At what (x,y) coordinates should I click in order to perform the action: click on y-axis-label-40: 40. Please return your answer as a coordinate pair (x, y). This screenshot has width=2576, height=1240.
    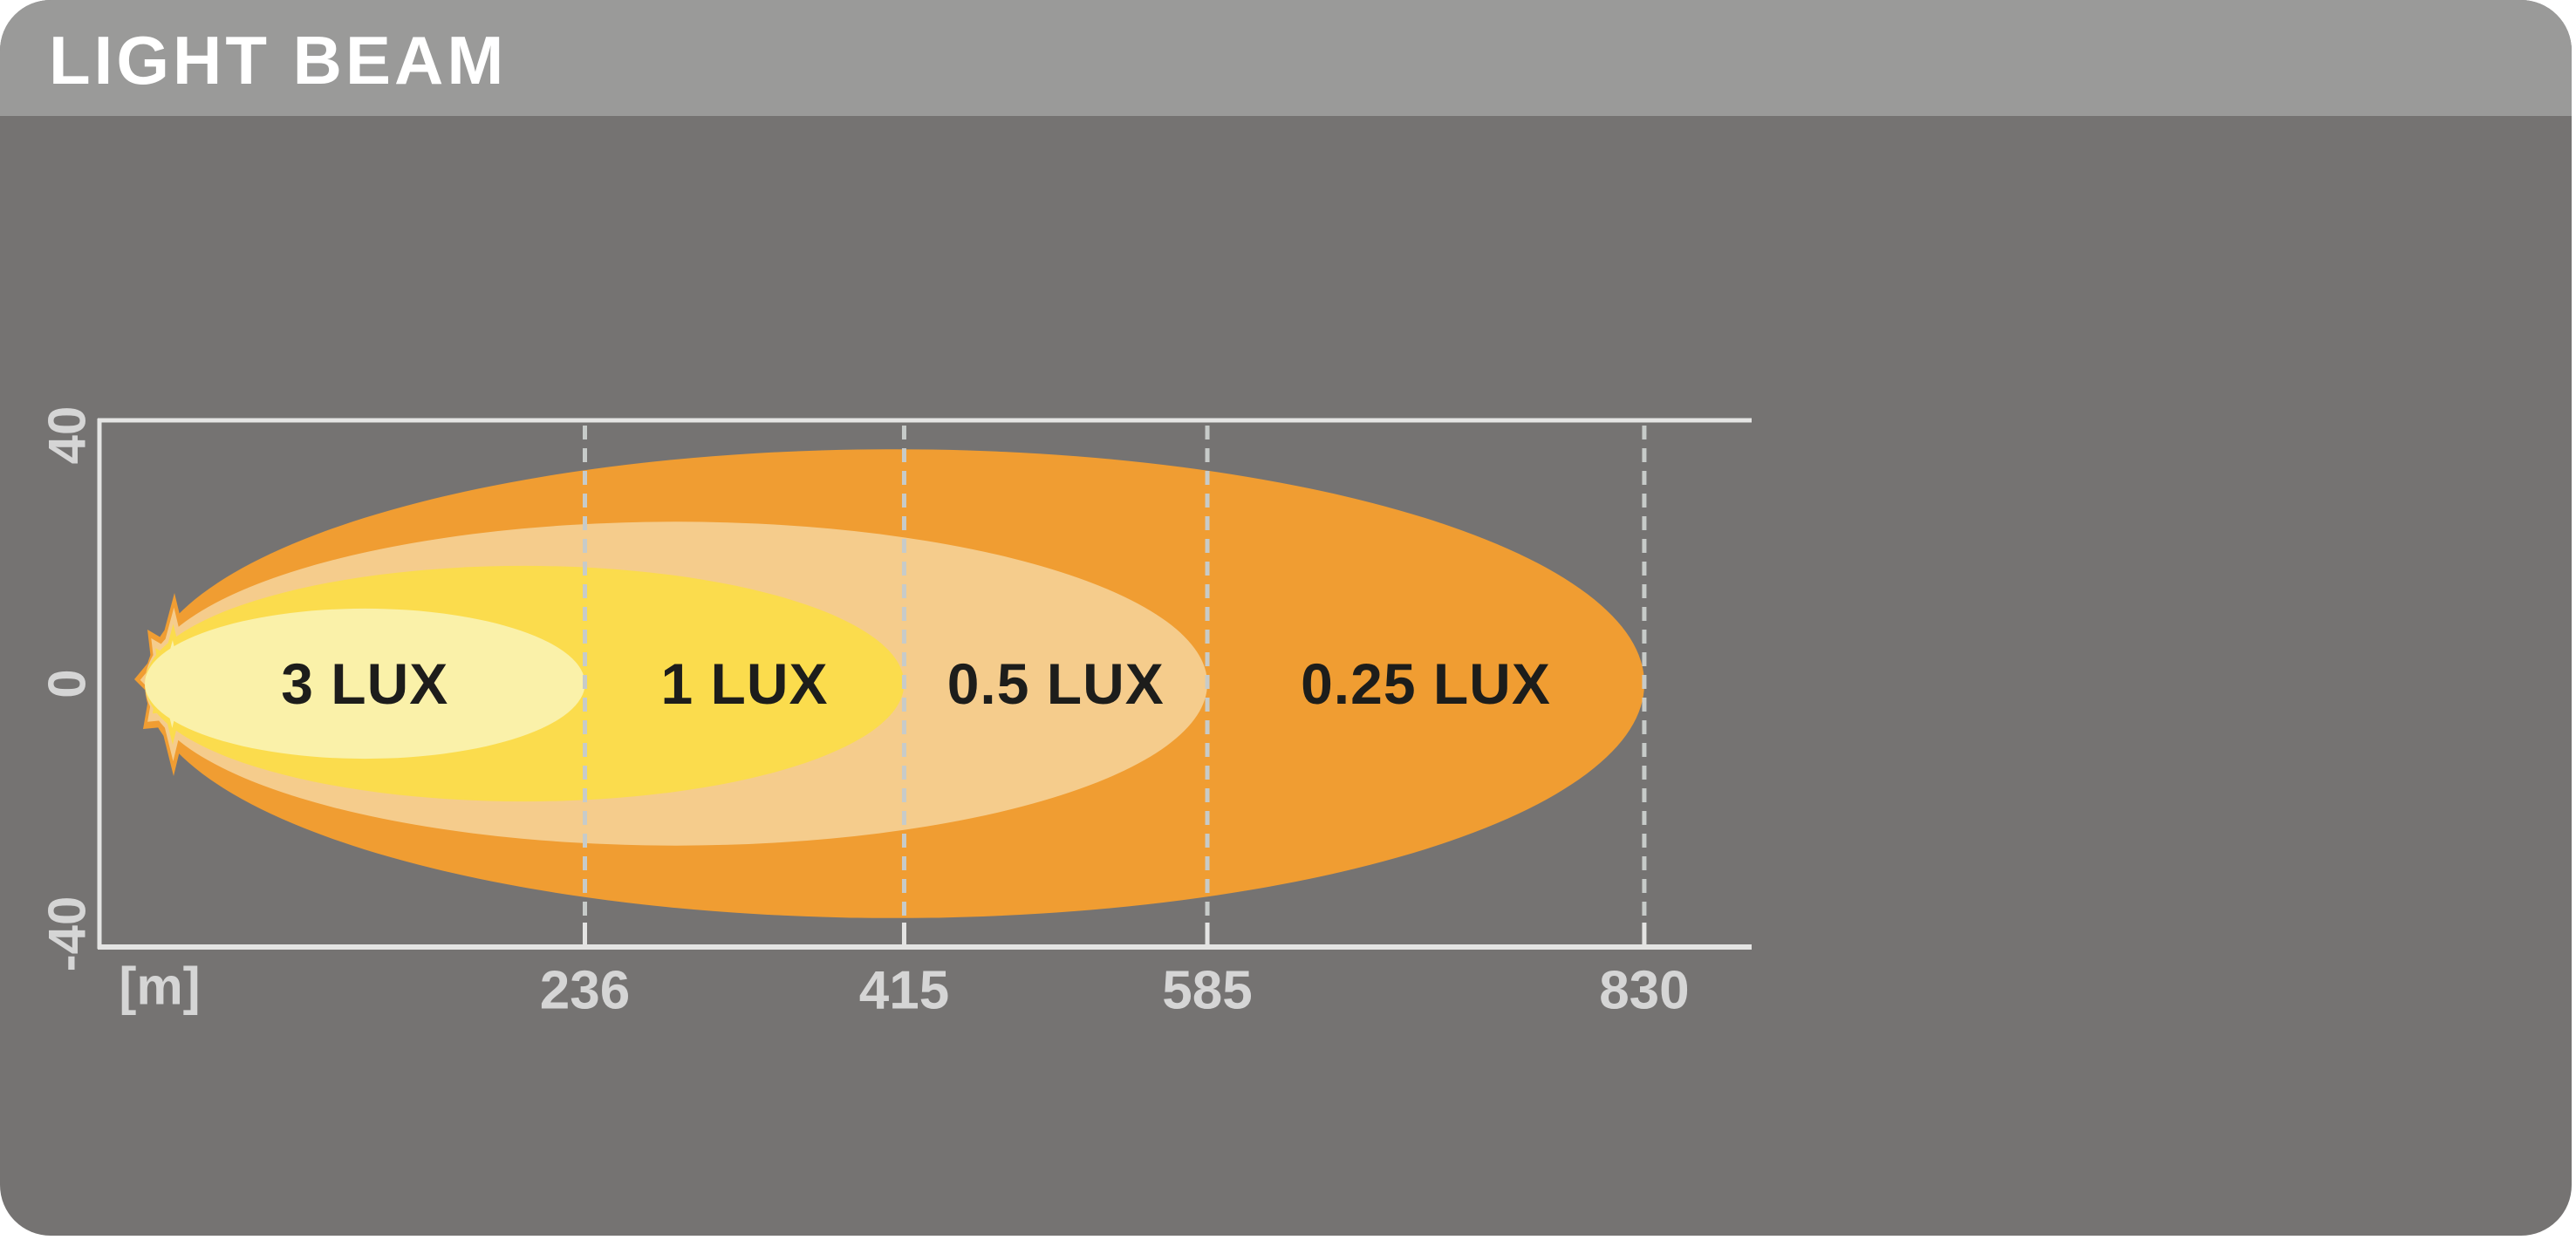
    Looking at the image, I should click on (67, 435).